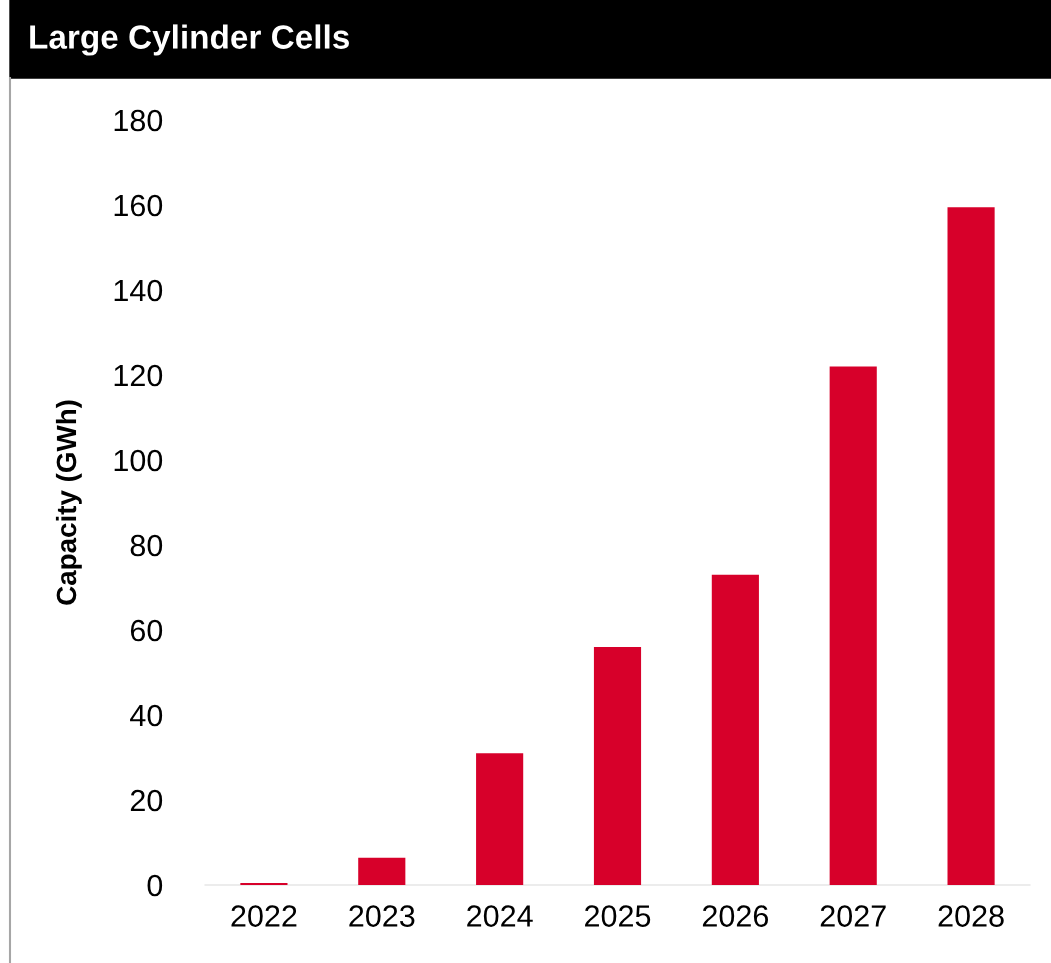  Describe the element at coordinates (138, 375) in the screenshot. I see `y-tick-label: 120` at that location.